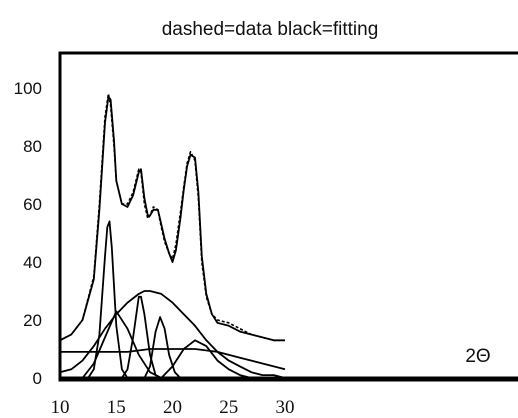 The image size is (518, 418). I want to click on y-tick-label: 40, so click(32, 262).